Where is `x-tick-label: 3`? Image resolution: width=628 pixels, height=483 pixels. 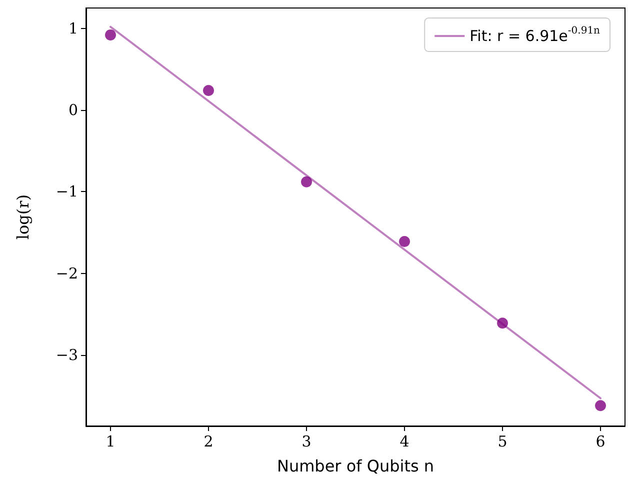
x-tick-label: 3 is located at coordinates (307, 441).